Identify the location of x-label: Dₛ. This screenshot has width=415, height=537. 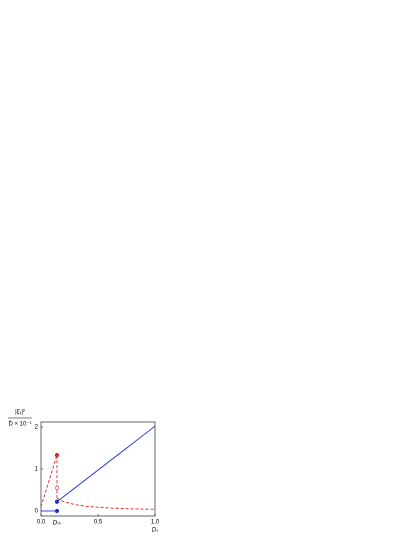
(155, 531).